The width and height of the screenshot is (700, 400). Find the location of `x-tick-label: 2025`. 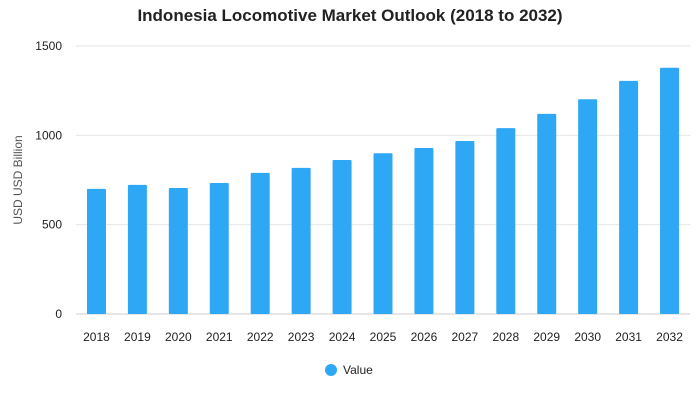

x-tick-label: 2025 is located at coordinates (383, 337).